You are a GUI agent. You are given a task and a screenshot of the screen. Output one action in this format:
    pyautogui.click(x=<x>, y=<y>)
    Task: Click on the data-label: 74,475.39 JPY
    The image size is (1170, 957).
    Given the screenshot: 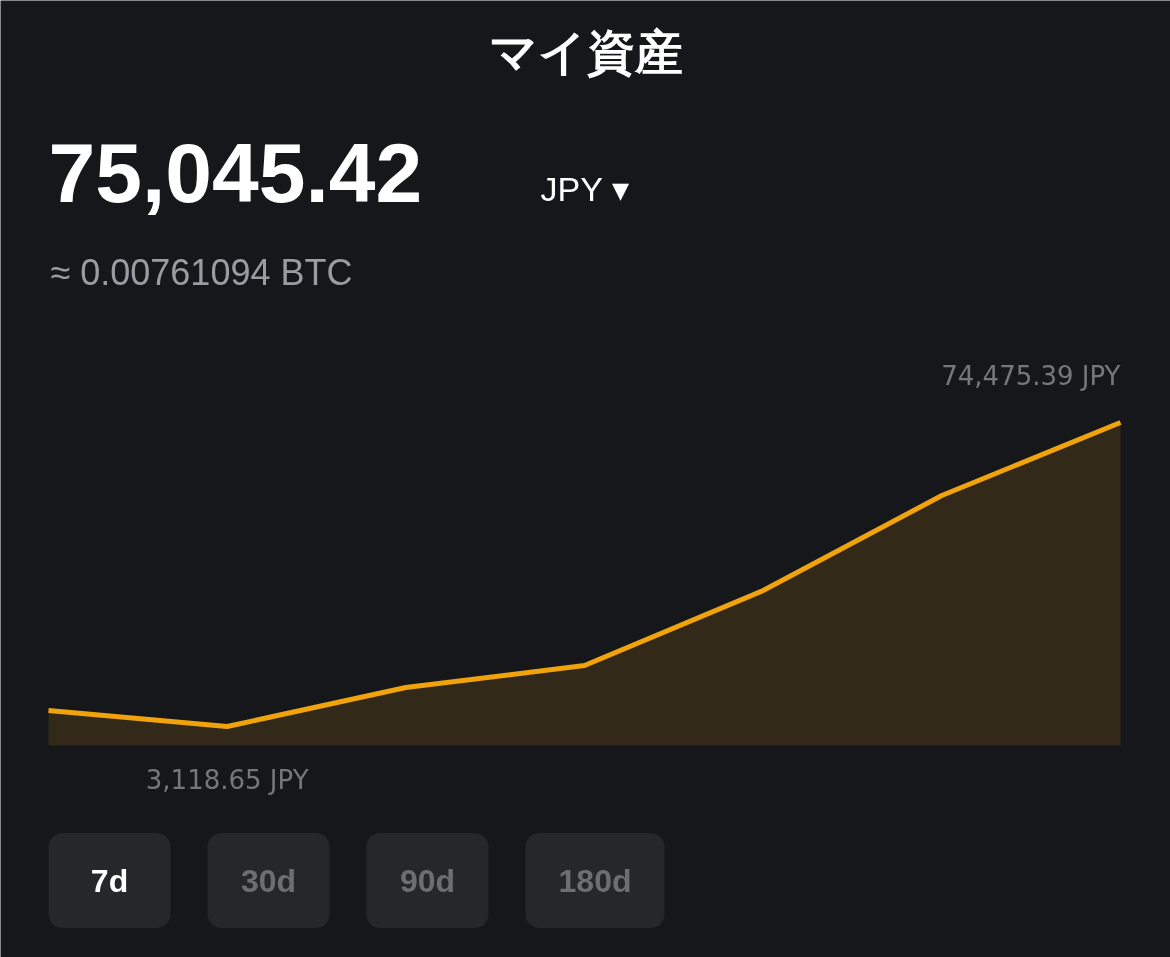 What is the action you would take?
    pyautogui.click(x=1031, y=375)
    